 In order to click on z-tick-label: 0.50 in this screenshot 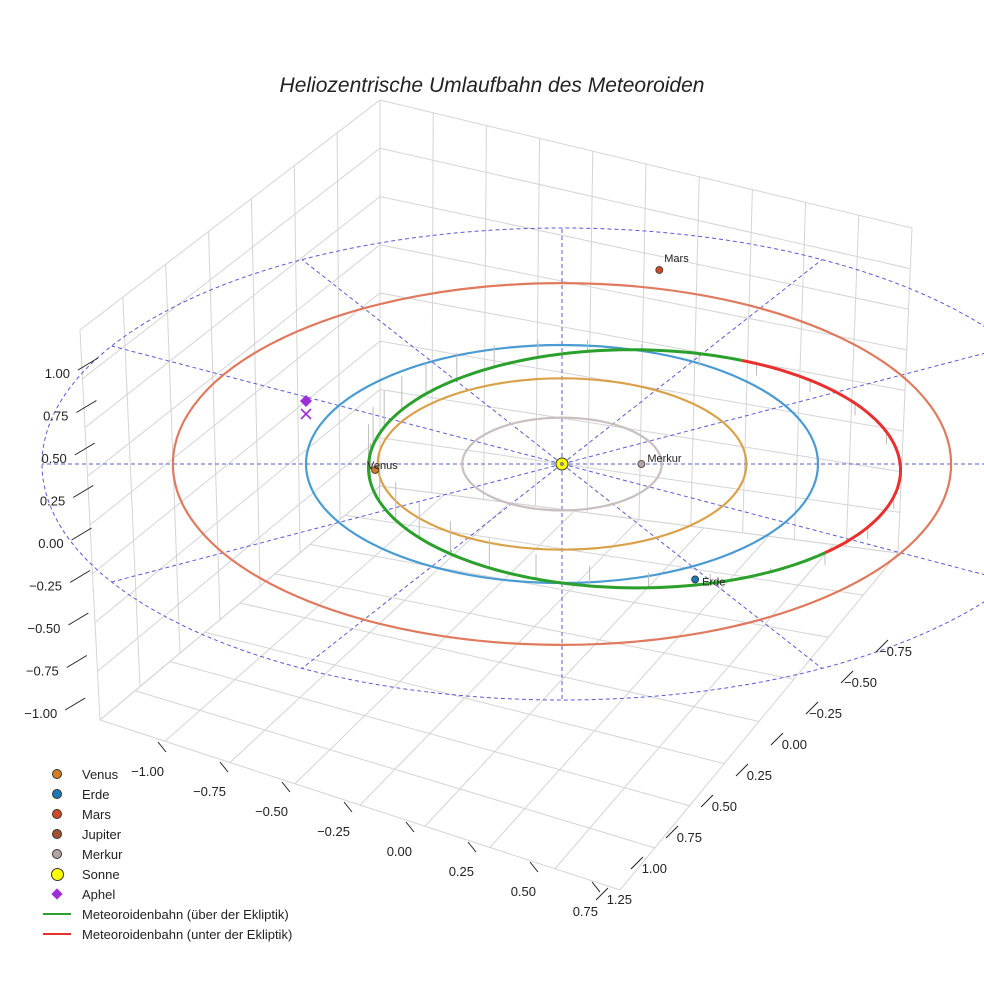, I will do `click(53, 458)`.